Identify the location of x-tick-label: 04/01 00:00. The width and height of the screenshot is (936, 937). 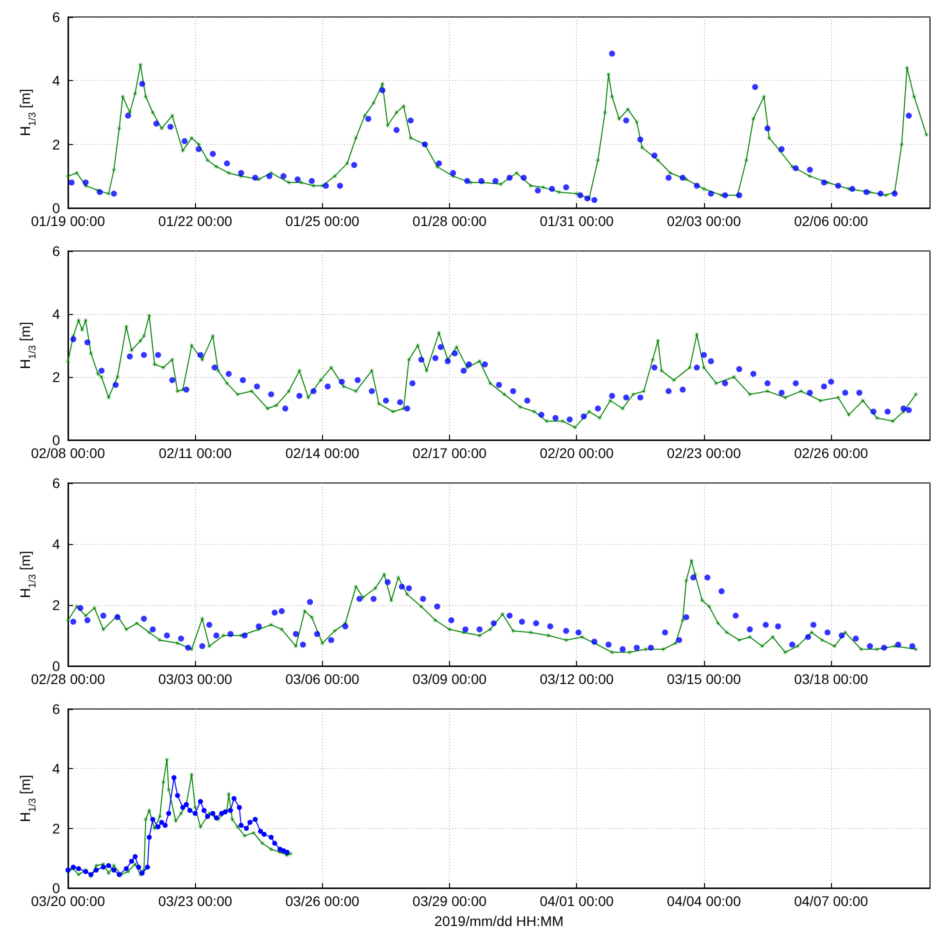
(577, 901).